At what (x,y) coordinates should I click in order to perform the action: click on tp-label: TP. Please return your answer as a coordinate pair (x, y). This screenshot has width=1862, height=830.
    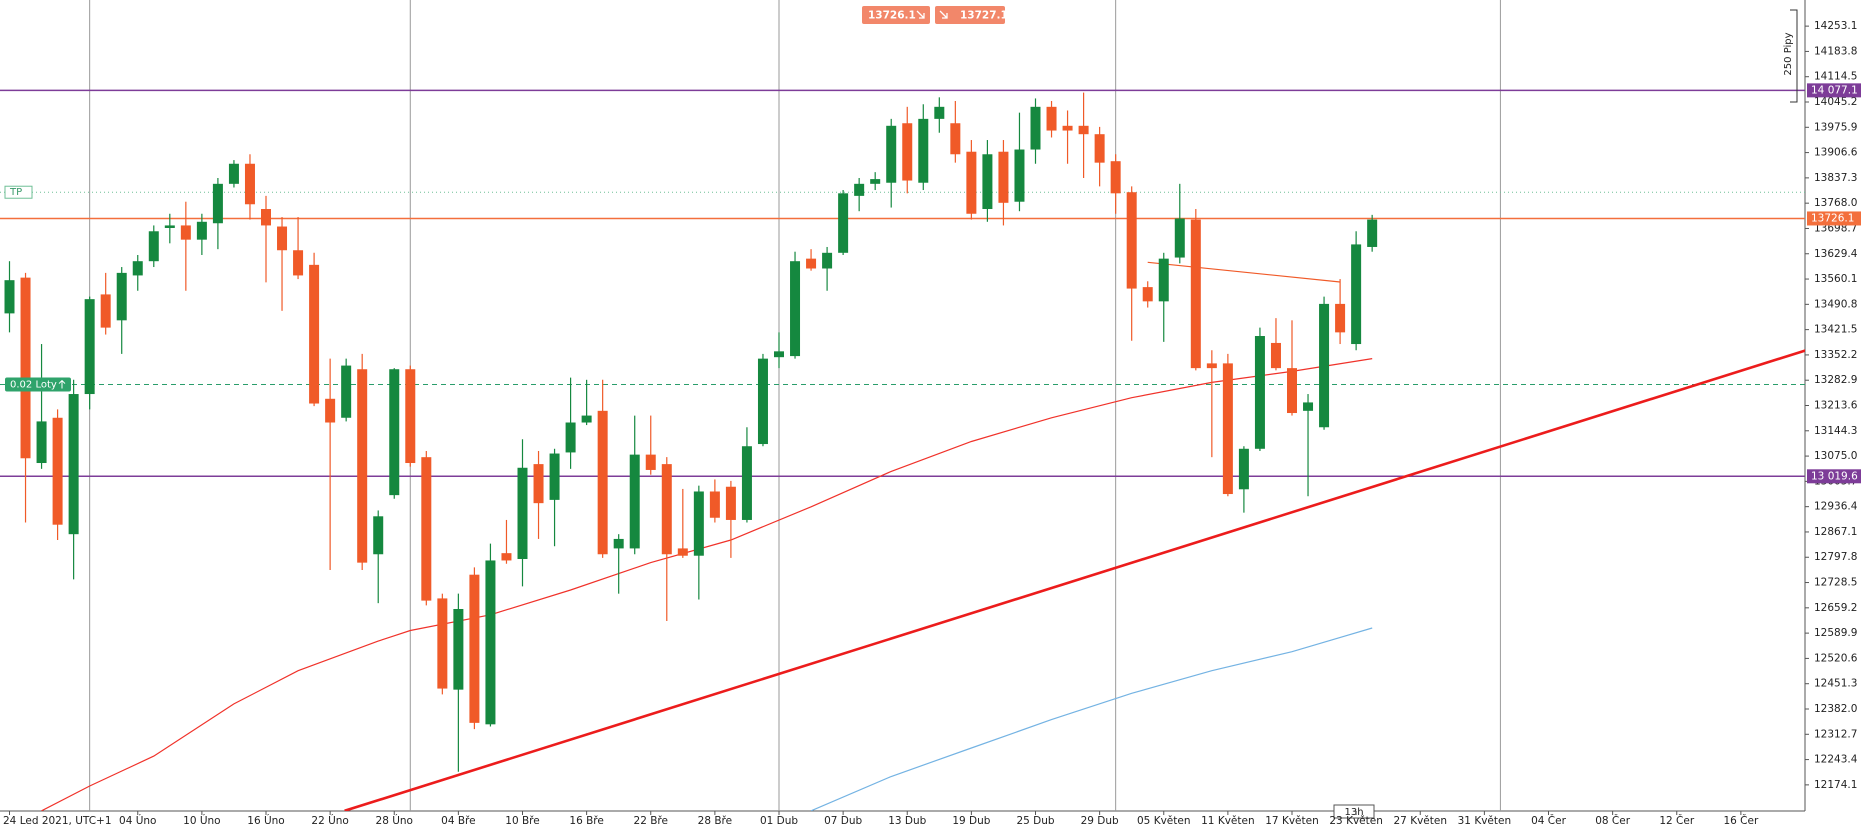
    Looking at the image, I should click on (15, 192).